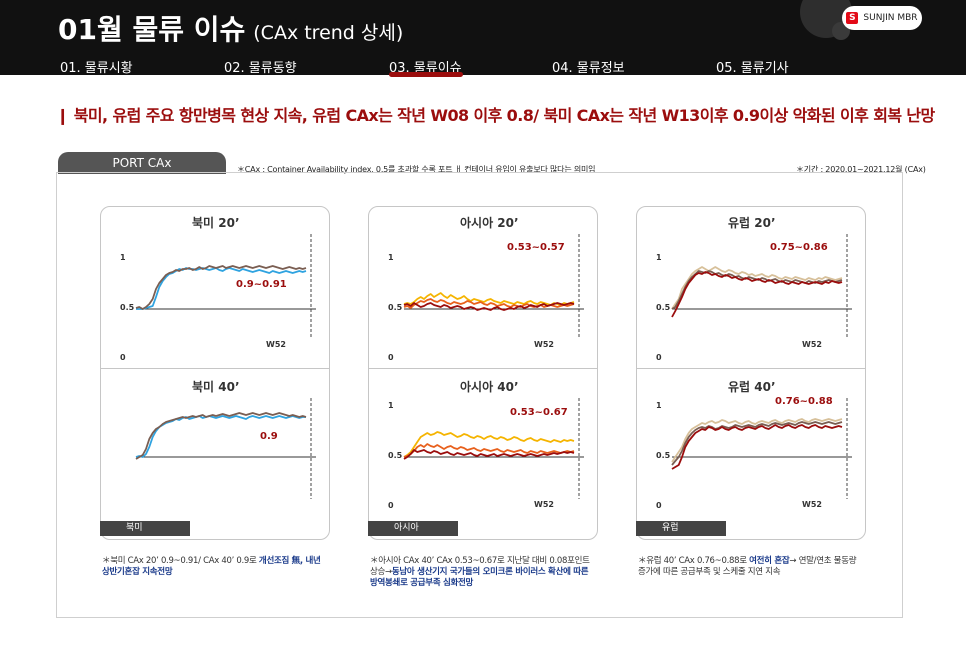  I want to click on active-nav-indicator, so click(426, 74).